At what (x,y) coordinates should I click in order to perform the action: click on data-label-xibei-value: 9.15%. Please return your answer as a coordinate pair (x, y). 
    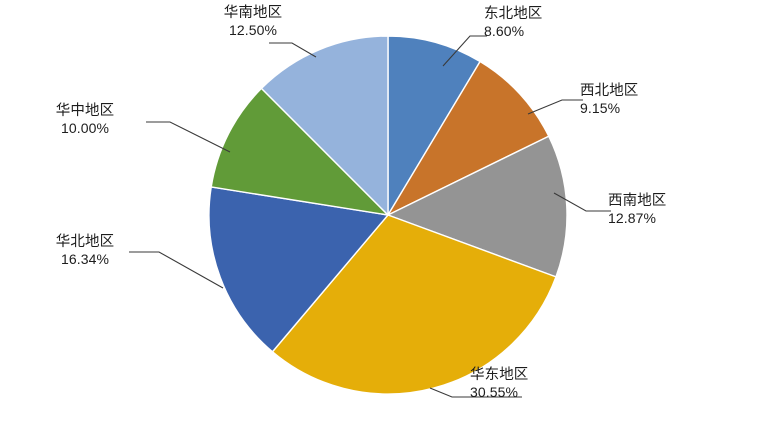
    Looking at the image, I should click on (600, 108).